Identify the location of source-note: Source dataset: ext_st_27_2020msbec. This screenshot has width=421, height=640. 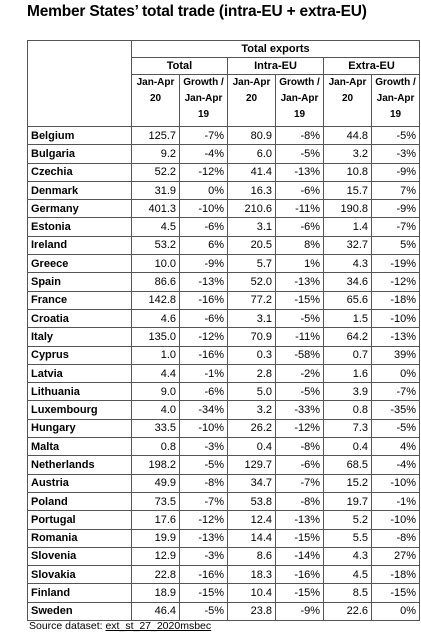
(120, 626).